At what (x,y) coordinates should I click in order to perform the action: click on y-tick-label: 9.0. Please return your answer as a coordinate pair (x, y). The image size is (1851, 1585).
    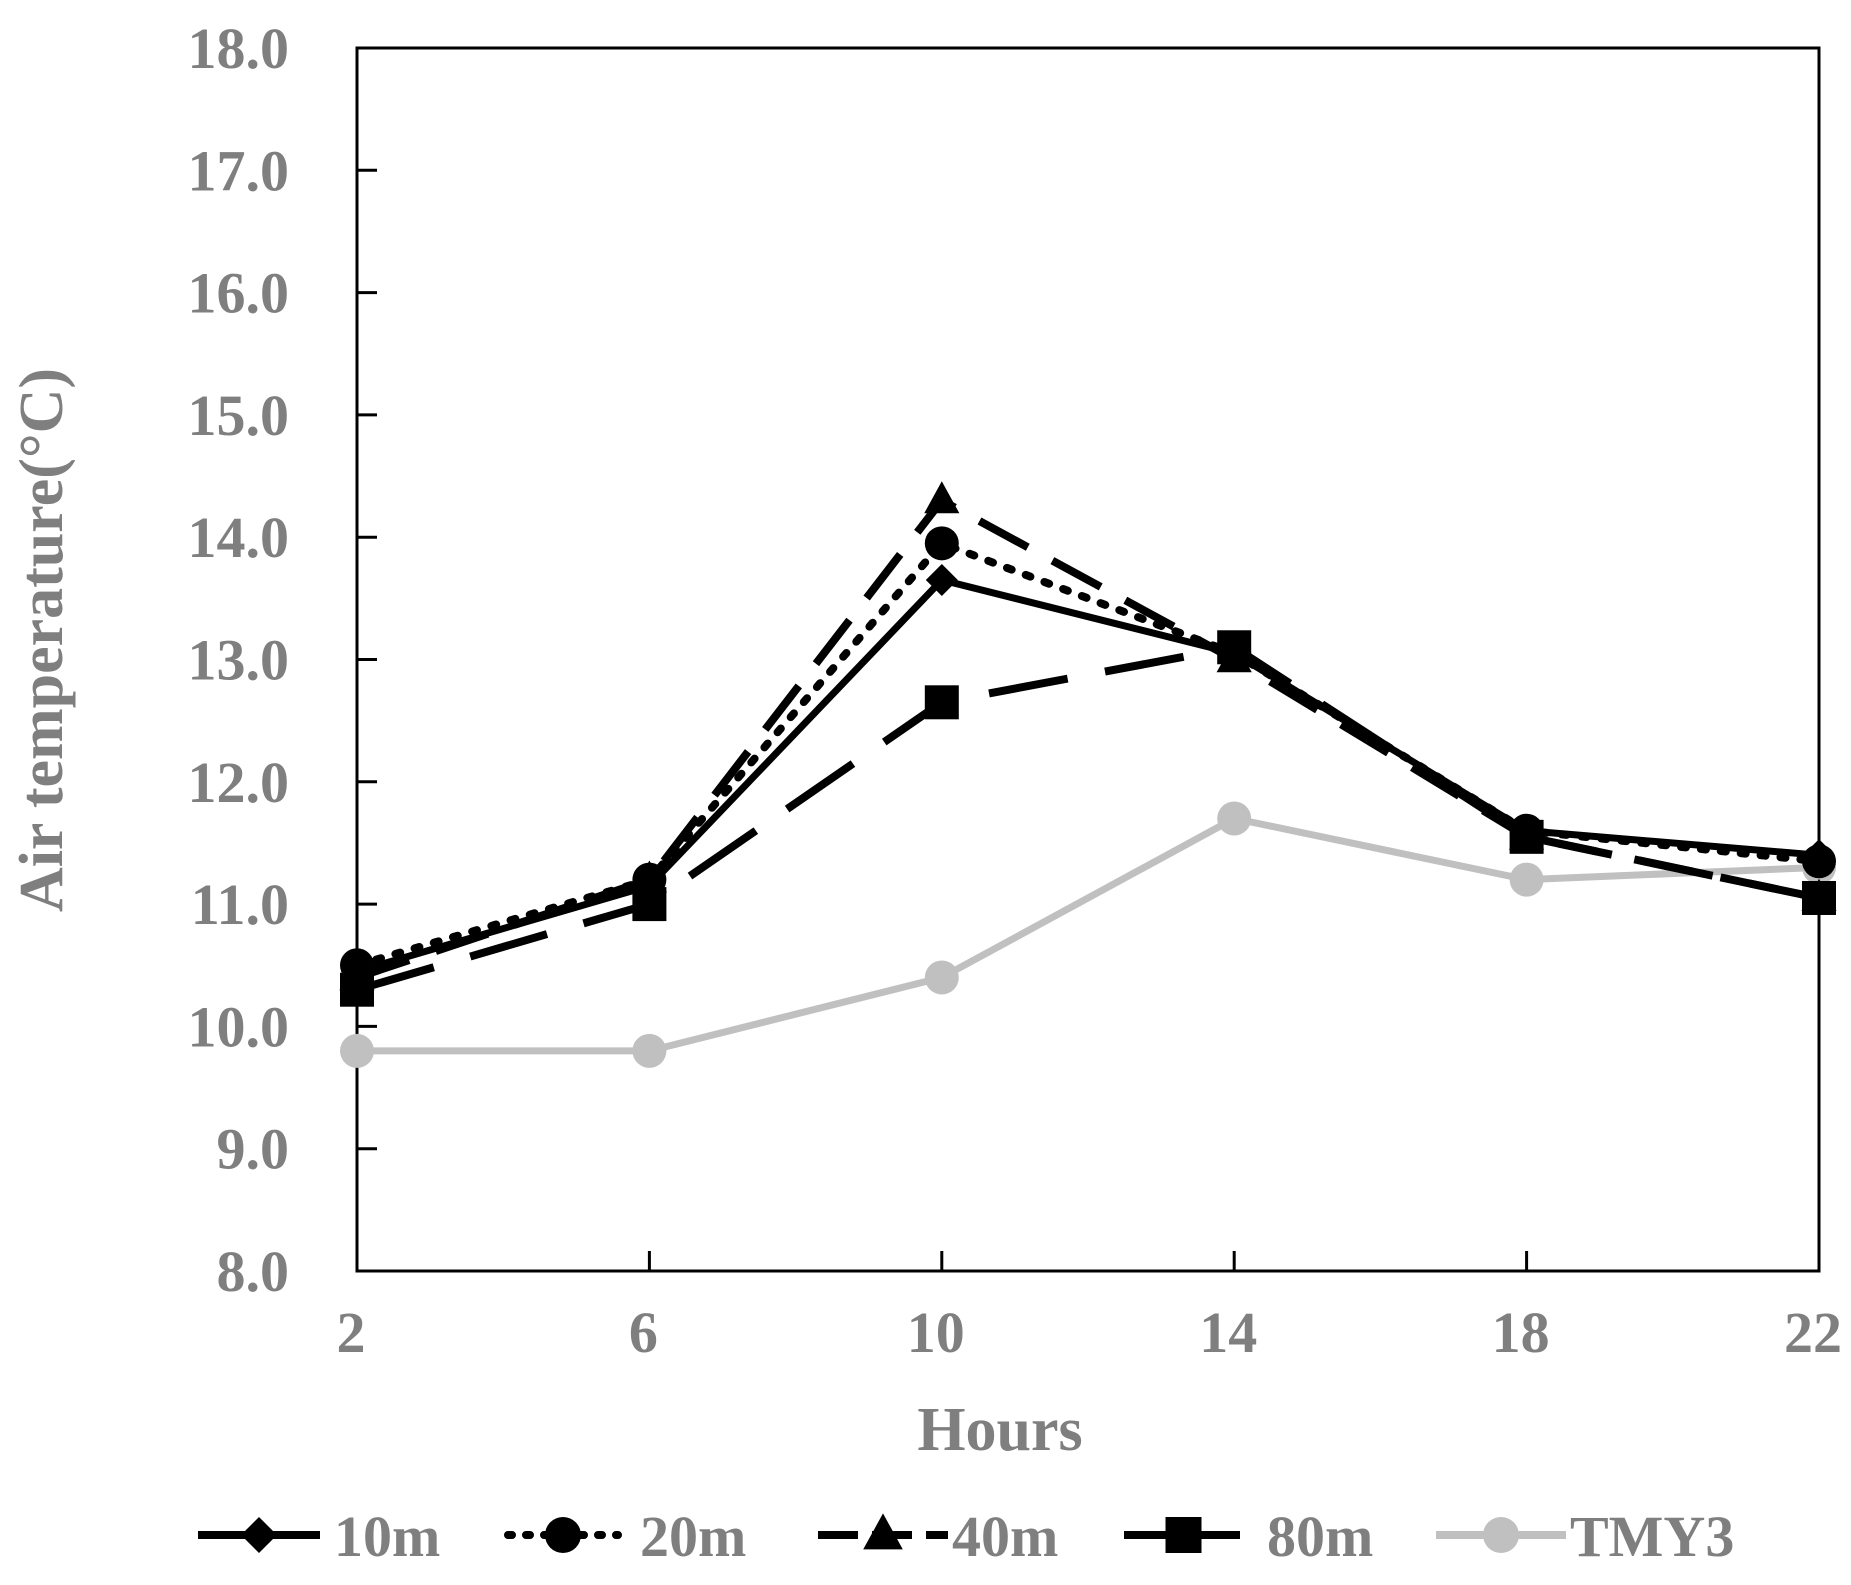
    Looking at the image, I should click on (253, 1149).